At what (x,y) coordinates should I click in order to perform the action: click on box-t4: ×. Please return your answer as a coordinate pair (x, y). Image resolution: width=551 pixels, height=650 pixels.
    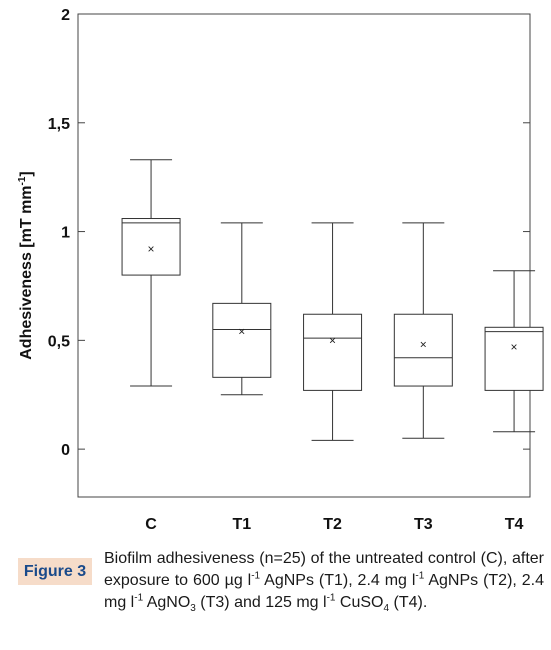
    Looking at the image, I should click on (514, 351).